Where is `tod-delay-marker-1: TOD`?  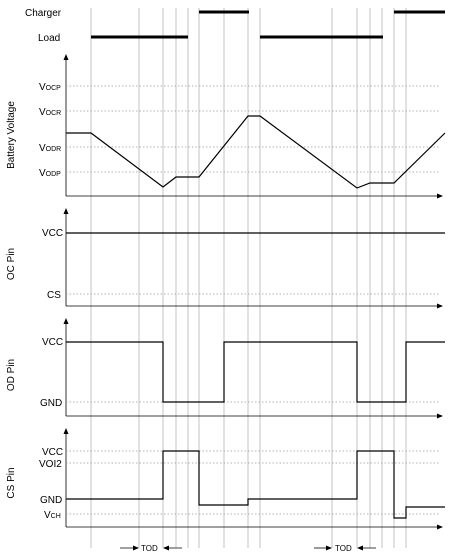
tod-delay-marker-1: TOD is located at coordinates (151, 548).